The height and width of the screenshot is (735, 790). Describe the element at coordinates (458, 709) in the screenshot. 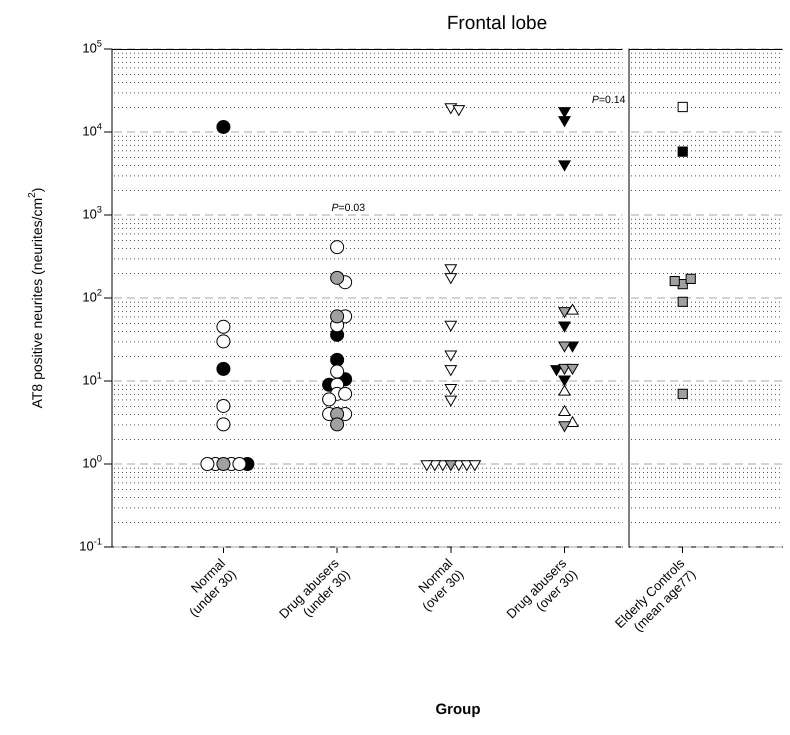

I see `x-axis-title: Group` at that location.